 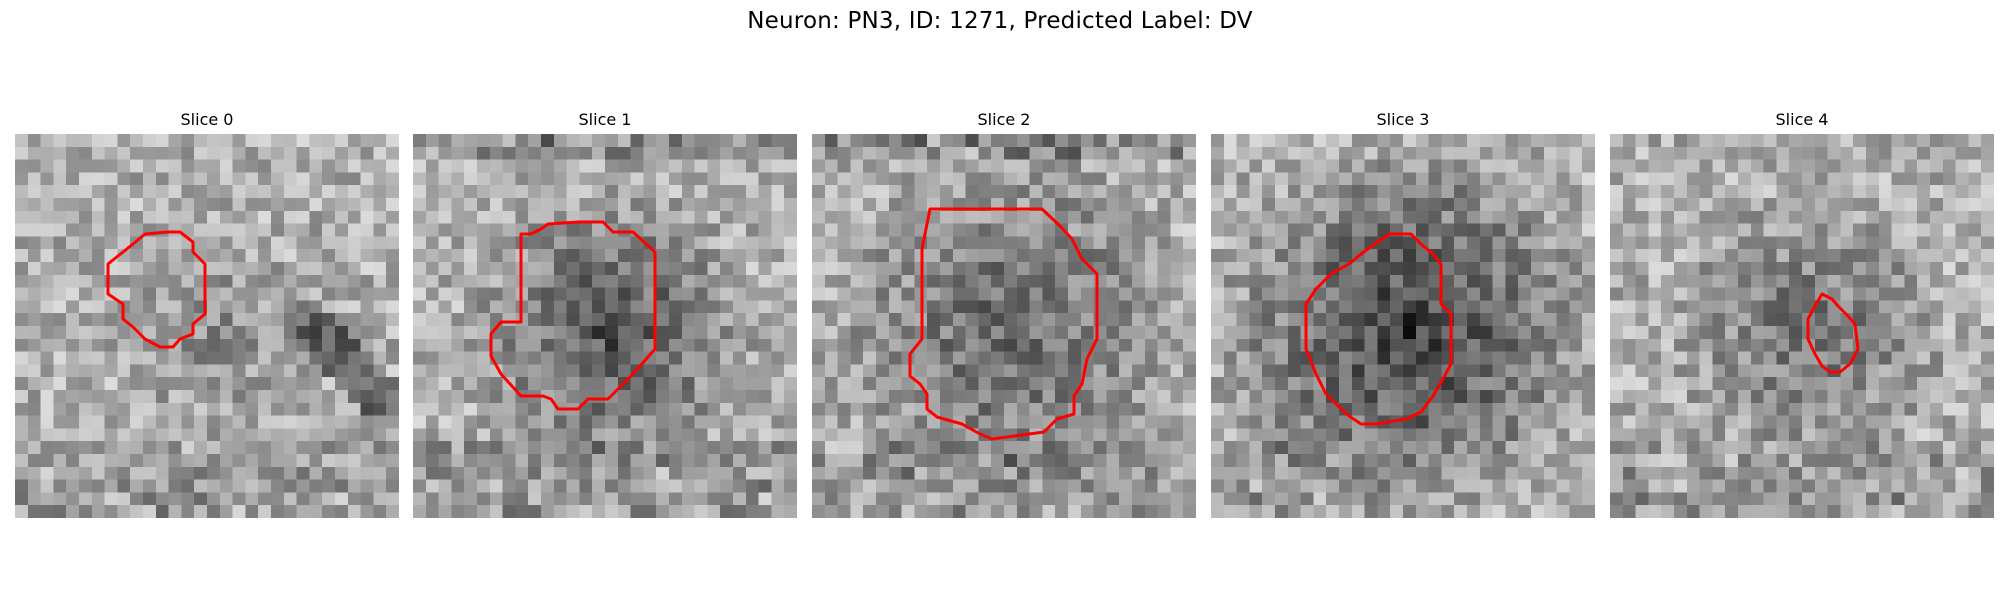 What do you see at coordinates (207, 119) in the screenshot?
I see `slice-title: Slice 0` at bounding box center [207, 119].